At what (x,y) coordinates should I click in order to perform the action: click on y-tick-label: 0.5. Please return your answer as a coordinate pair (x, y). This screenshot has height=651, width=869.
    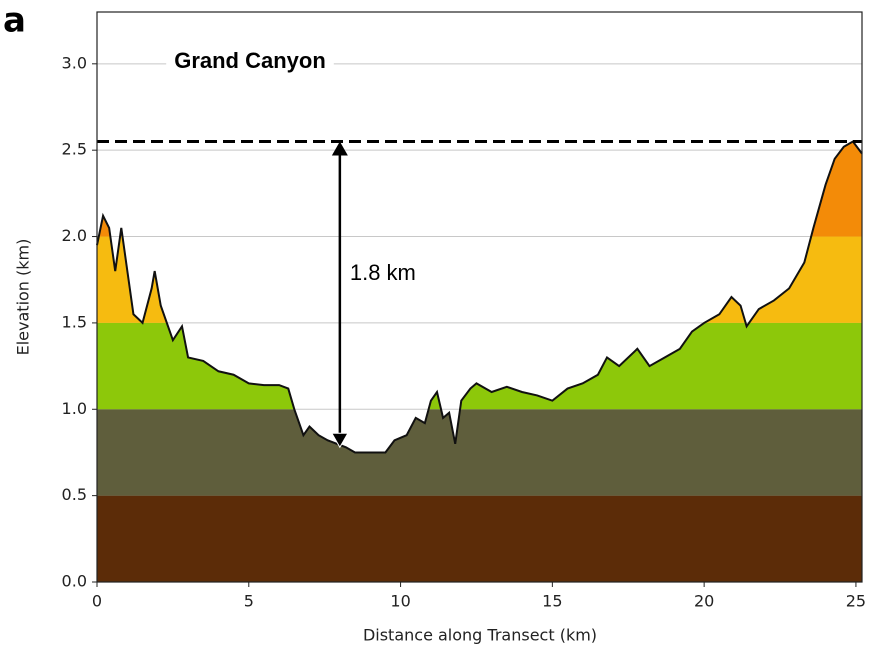
    Looking at the image, I should click on (74, 494).